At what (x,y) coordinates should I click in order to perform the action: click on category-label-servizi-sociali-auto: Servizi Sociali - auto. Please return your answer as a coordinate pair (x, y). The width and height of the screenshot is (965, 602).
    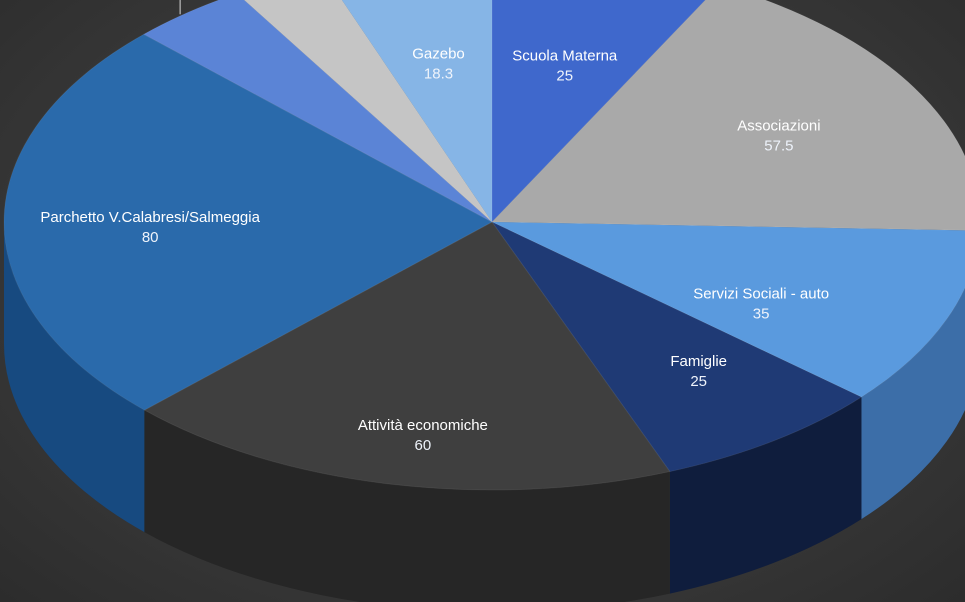
    Looking at the image, I should click on (761, 293).